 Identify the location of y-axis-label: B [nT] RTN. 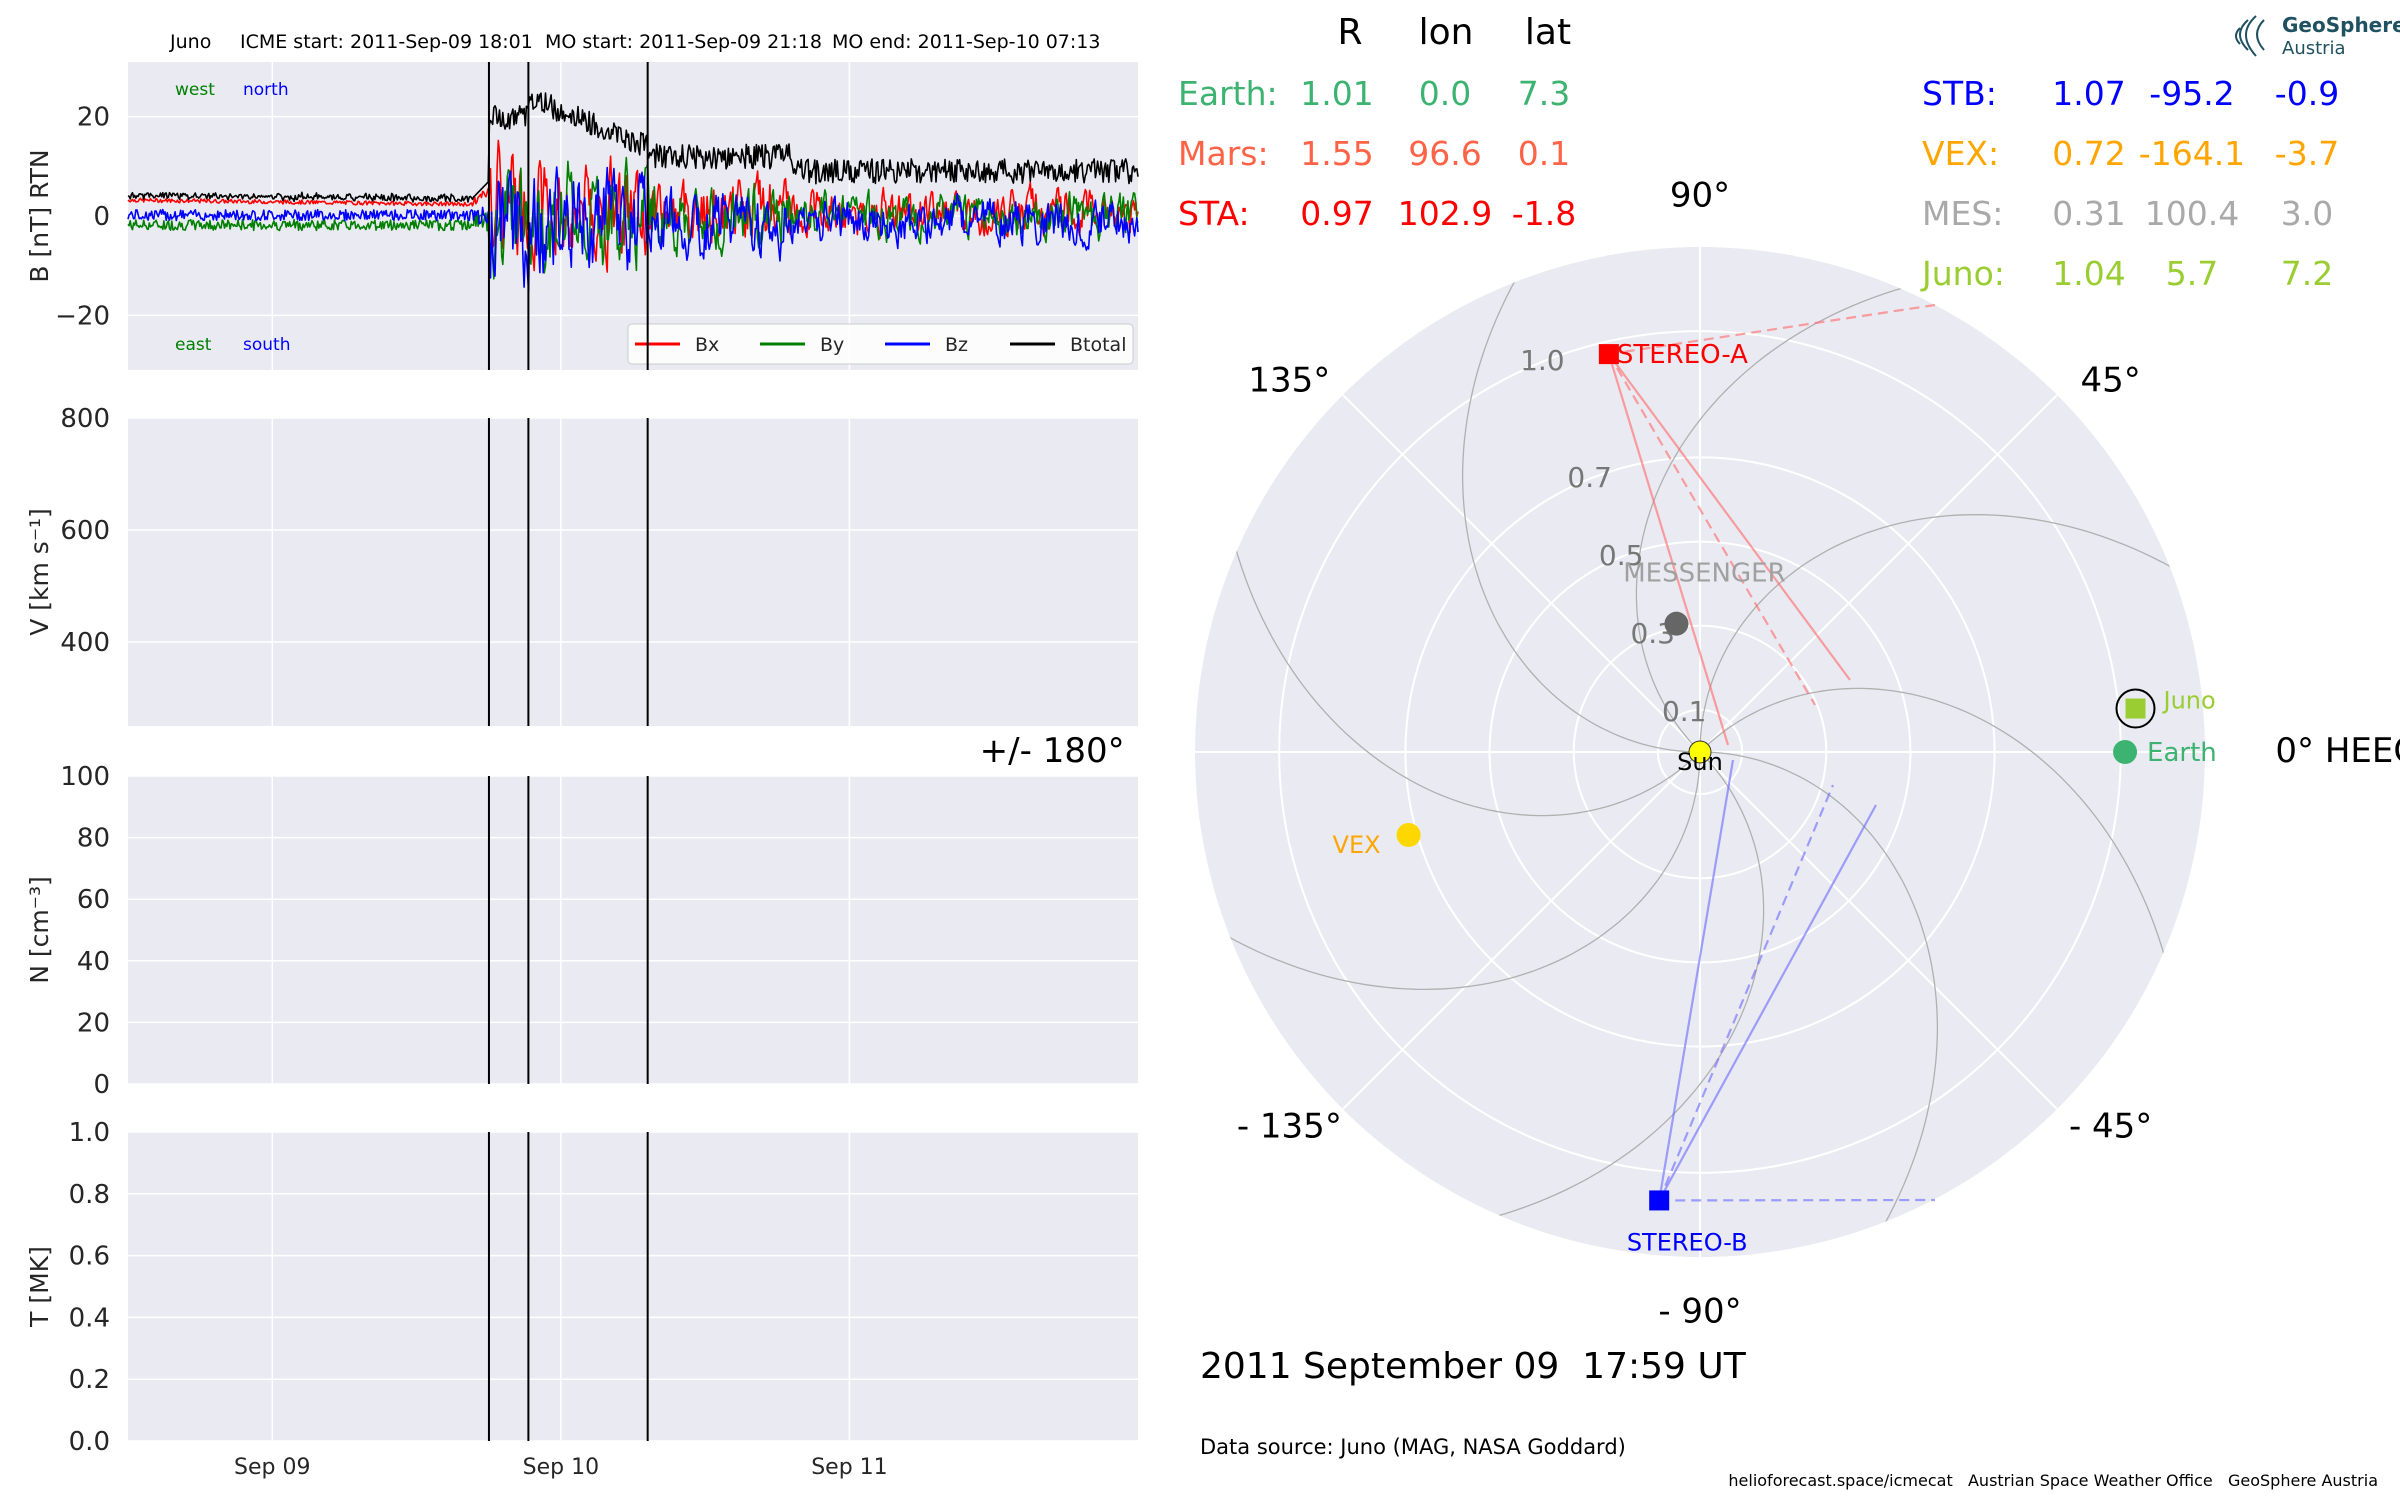
(39, 215).